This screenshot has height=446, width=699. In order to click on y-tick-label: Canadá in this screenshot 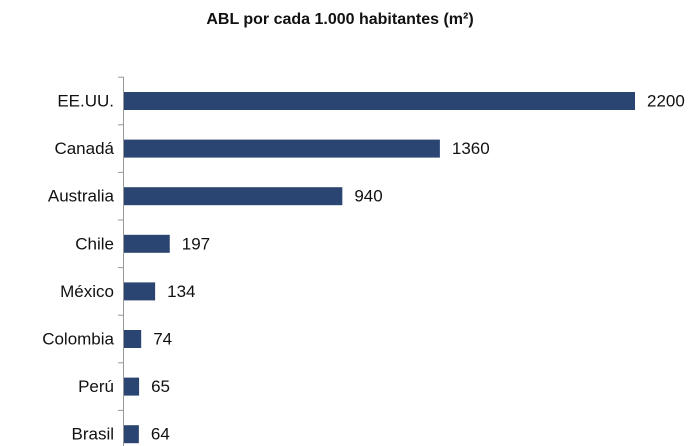, I will do `click(84, 148)`.